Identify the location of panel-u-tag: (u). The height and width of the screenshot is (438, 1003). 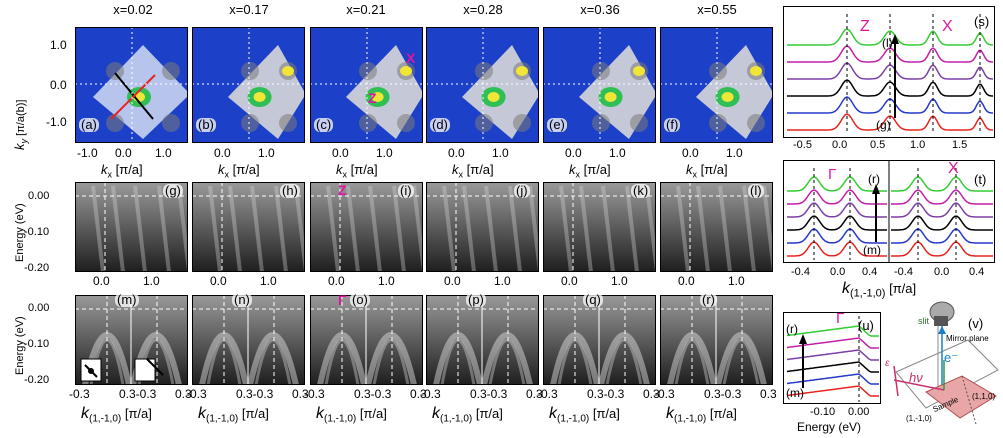
(866, 325).